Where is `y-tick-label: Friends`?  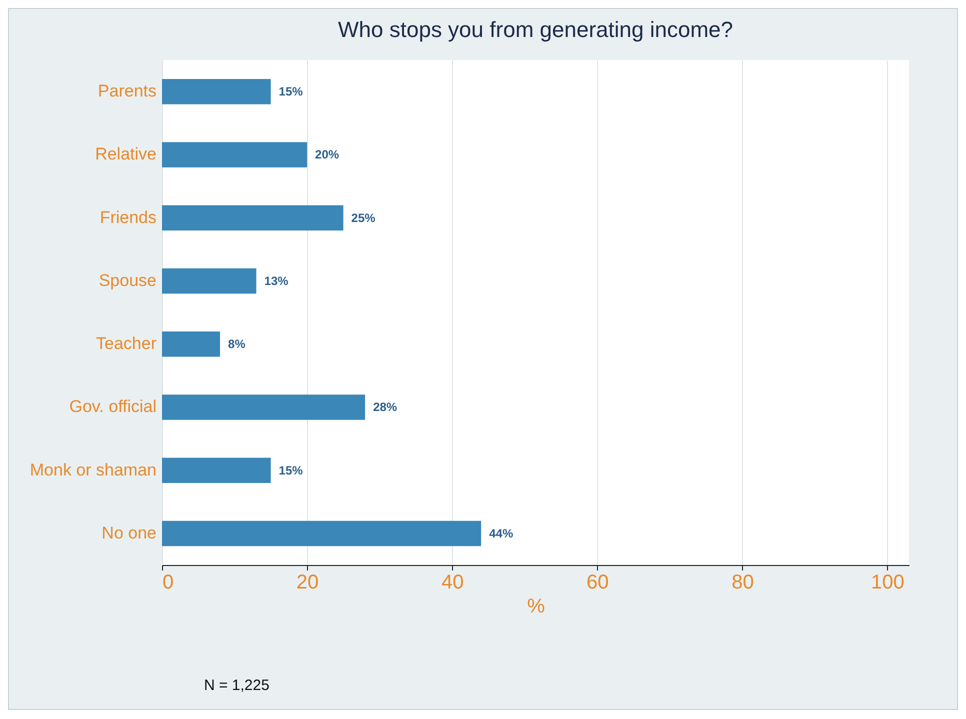
y-tick-label: Friends is located at coordinates (128, 217).